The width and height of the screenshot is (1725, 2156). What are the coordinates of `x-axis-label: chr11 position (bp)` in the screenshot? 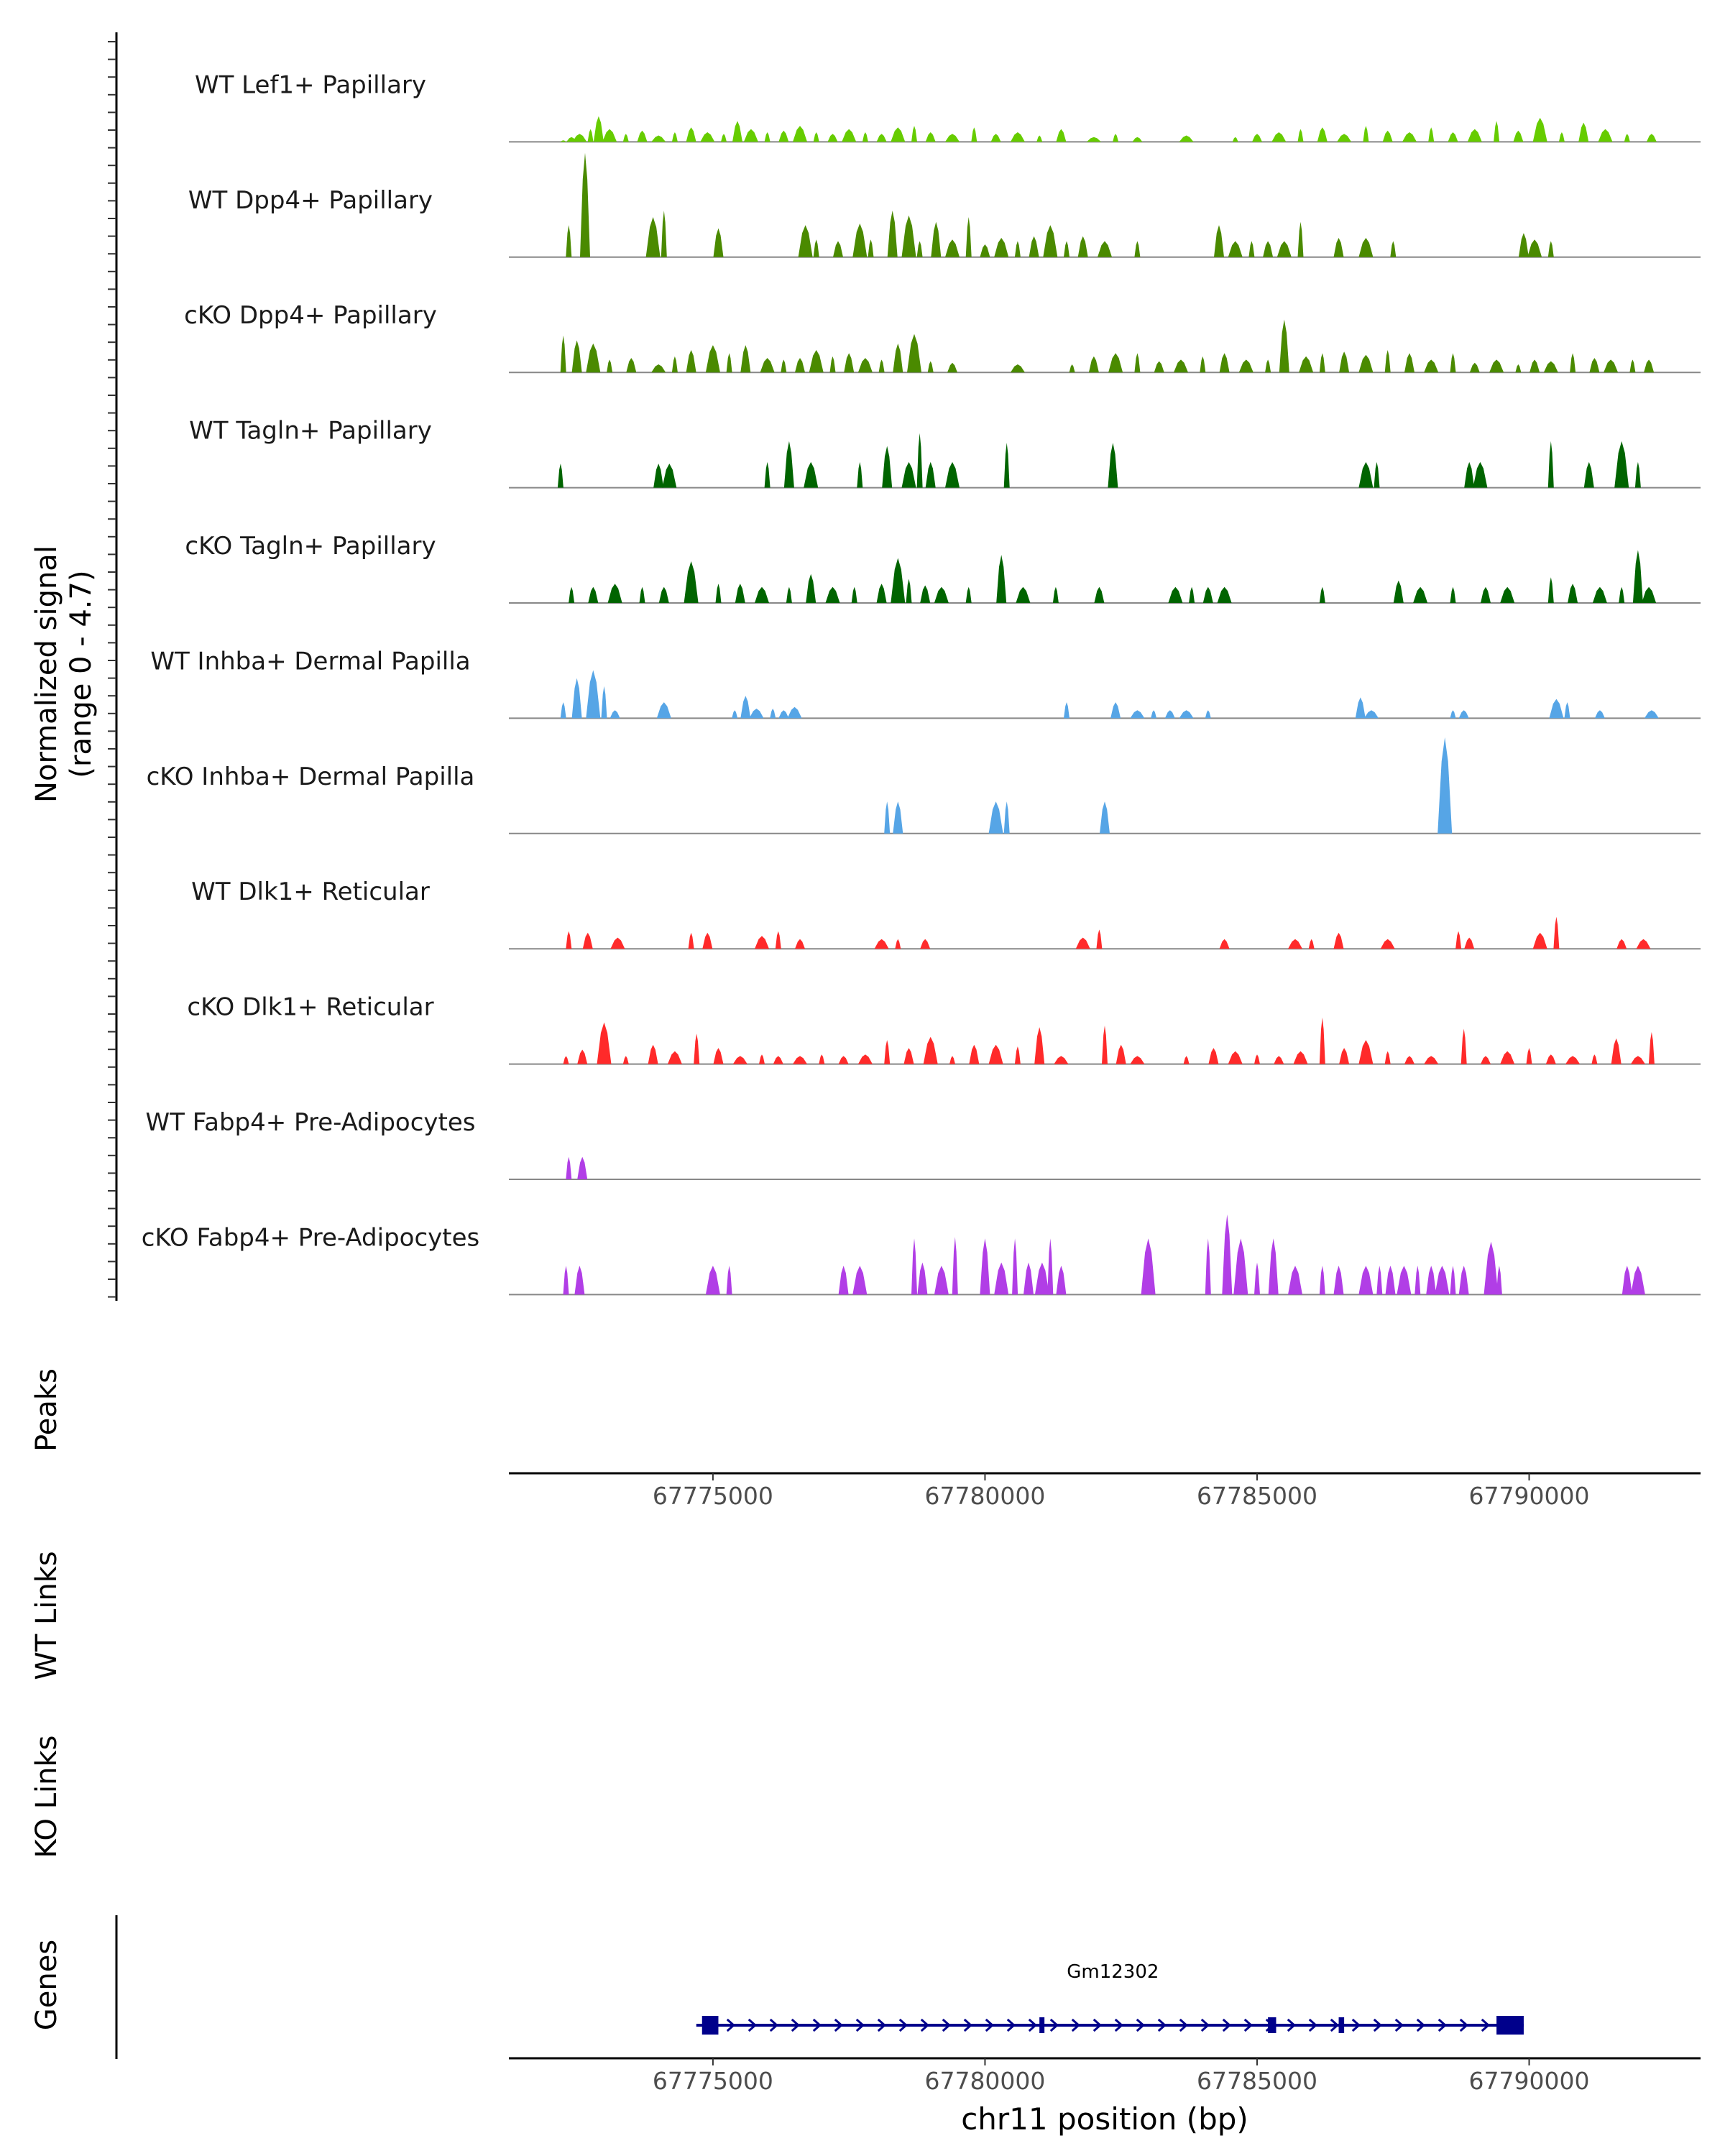 It's located at (1104, 2119).